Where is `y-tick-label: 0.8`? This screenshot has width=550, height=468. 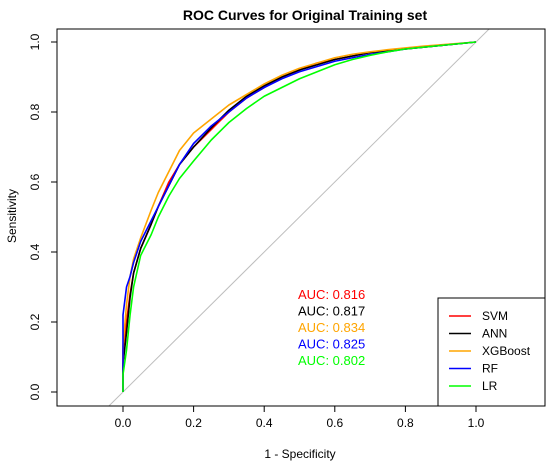 y-tick-label: 0.8 is located at coordinates (35, 111).